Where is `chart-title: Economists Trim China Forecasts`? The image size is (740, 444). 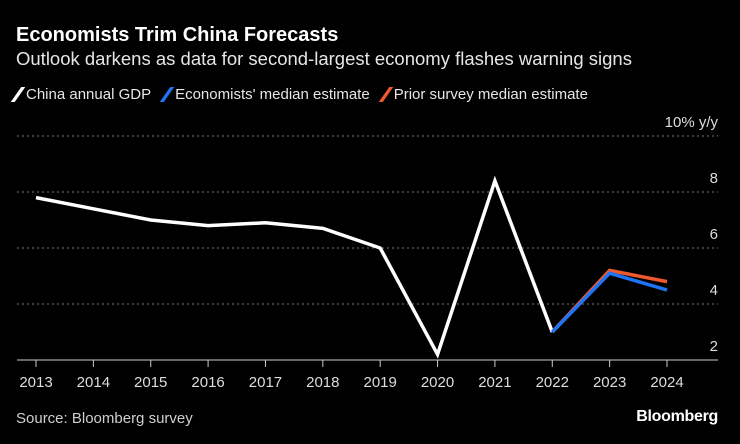
chart-title: Economists Trim China Forecasts is located at coordinates (177, 35).